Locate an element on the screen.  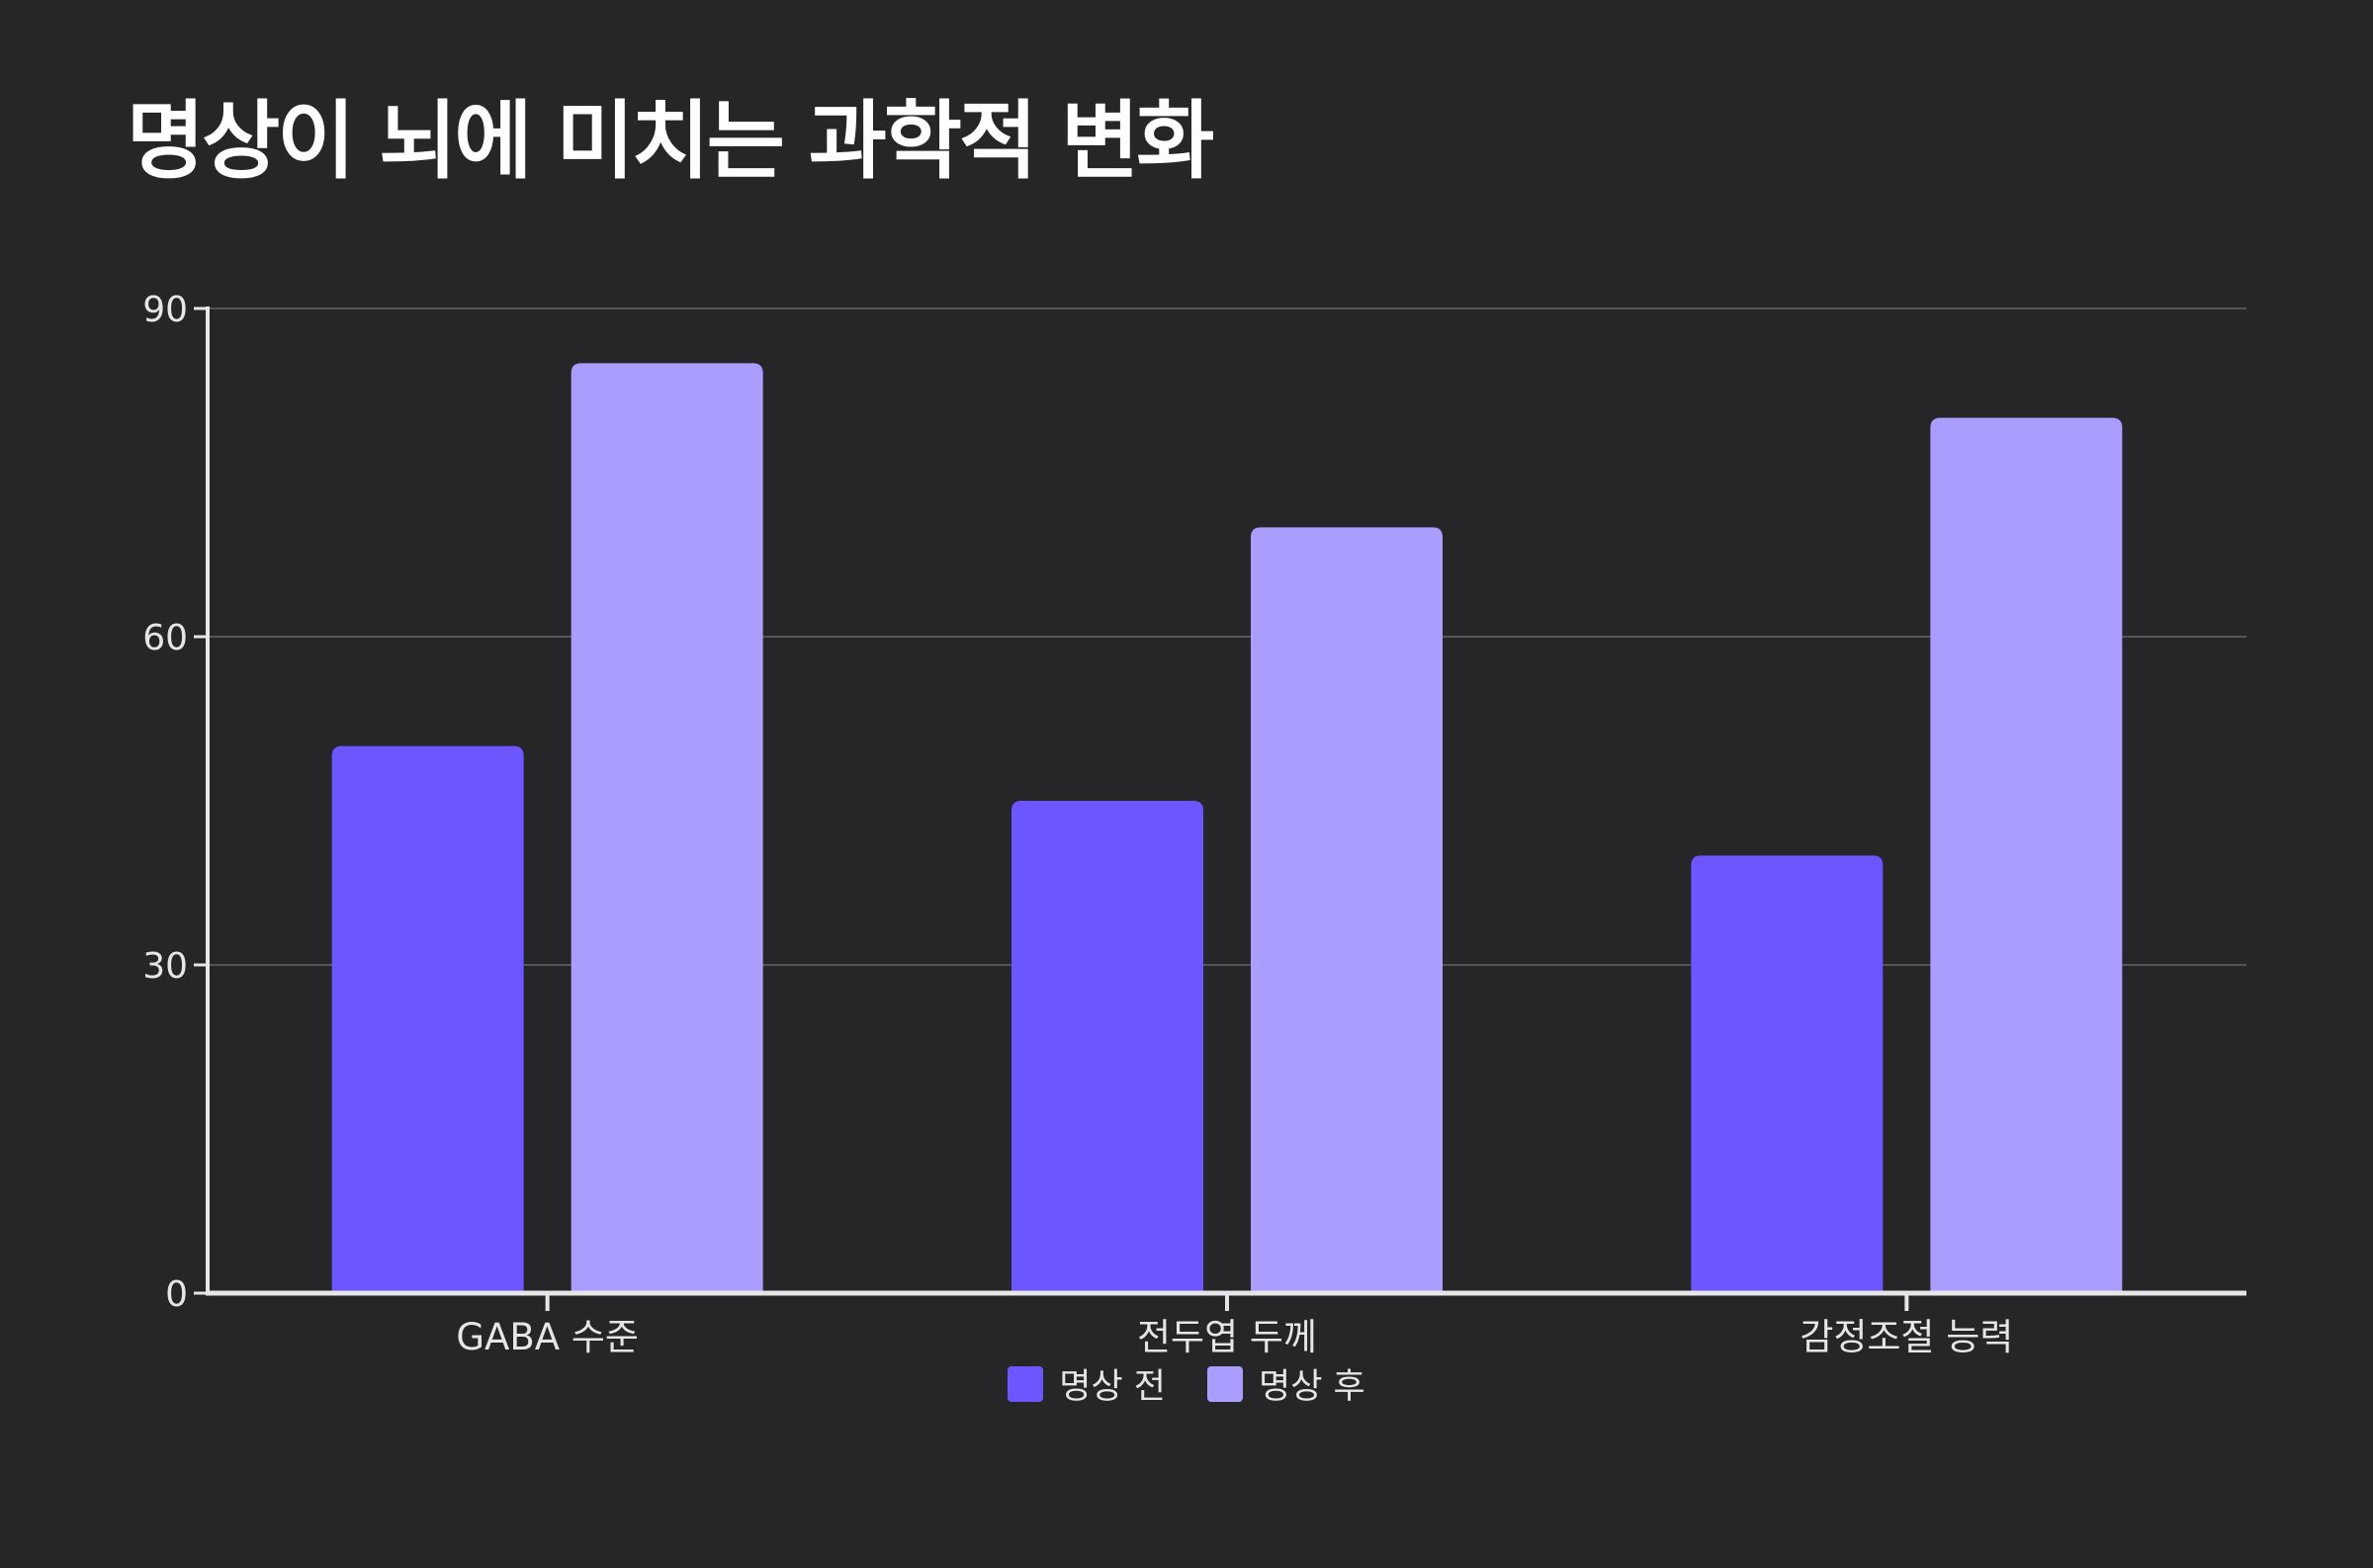
y-tick-label: 0 is located at coordinates (176, 1295).